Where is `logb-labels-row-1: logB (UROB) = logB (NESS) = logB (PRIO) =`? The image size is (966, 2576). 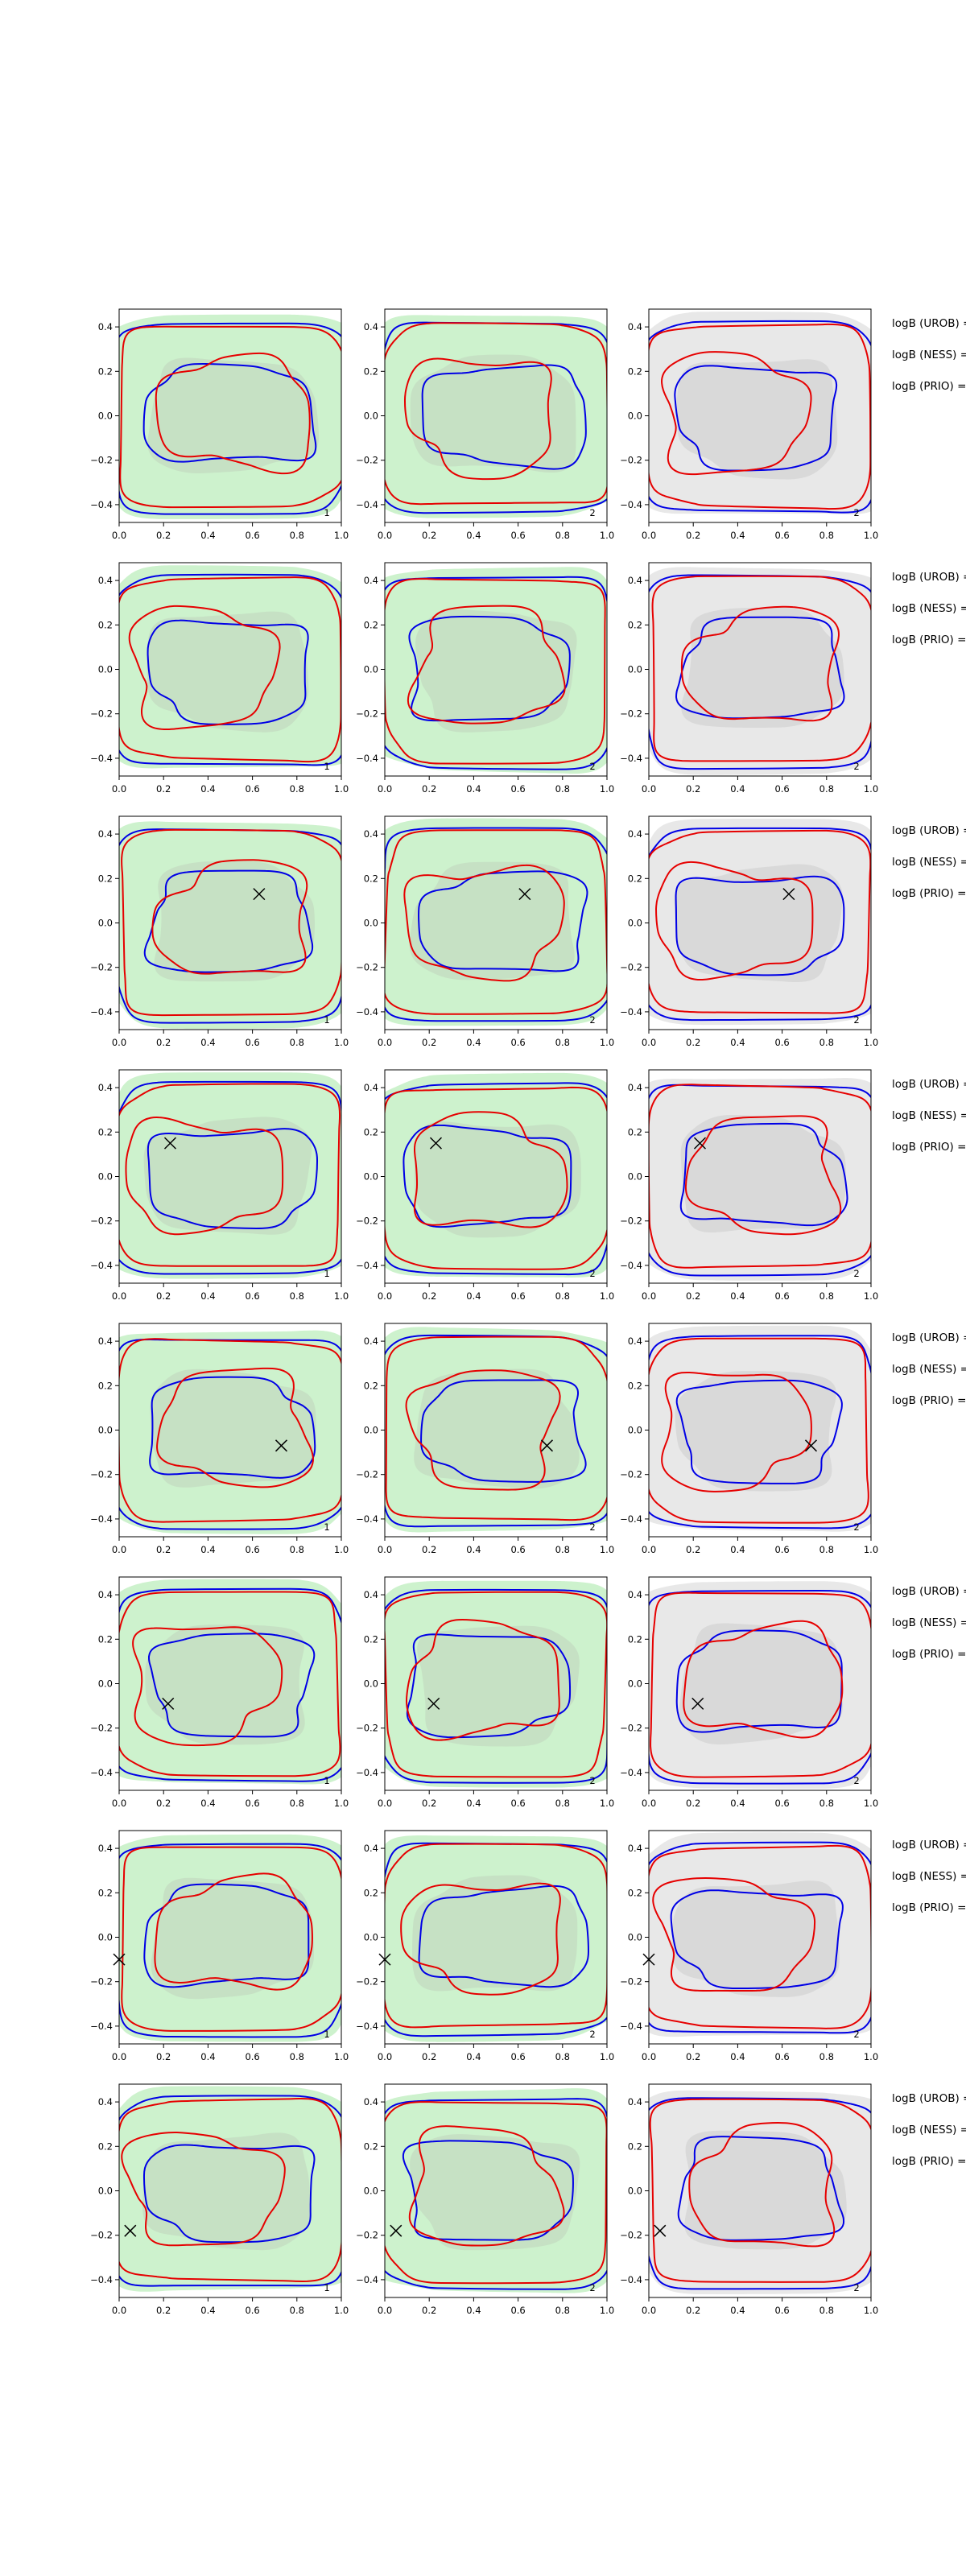
logb-labels-row-1: logB (UROB) = logB (NESS) = logB (PRIO) = is located at coordinates (929, 355).